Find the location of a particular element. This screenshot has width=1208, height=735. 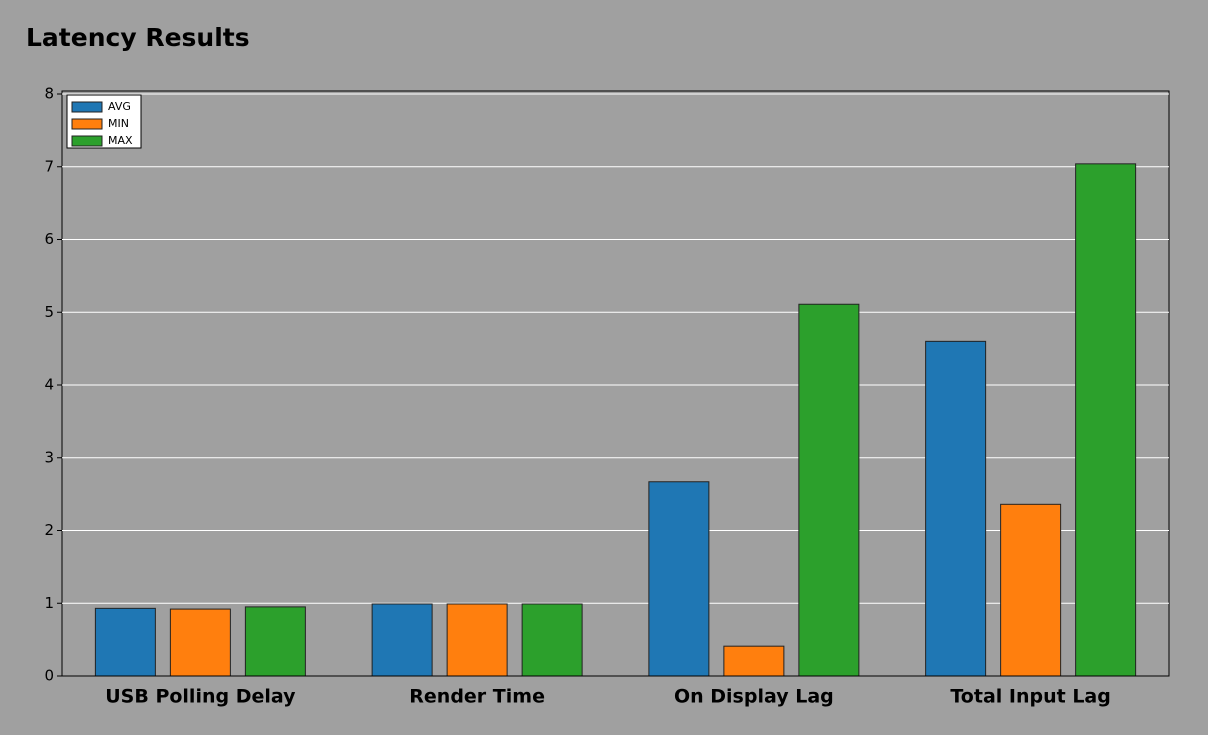

y-tick-label: 7 is located at coordinates (49, 166).